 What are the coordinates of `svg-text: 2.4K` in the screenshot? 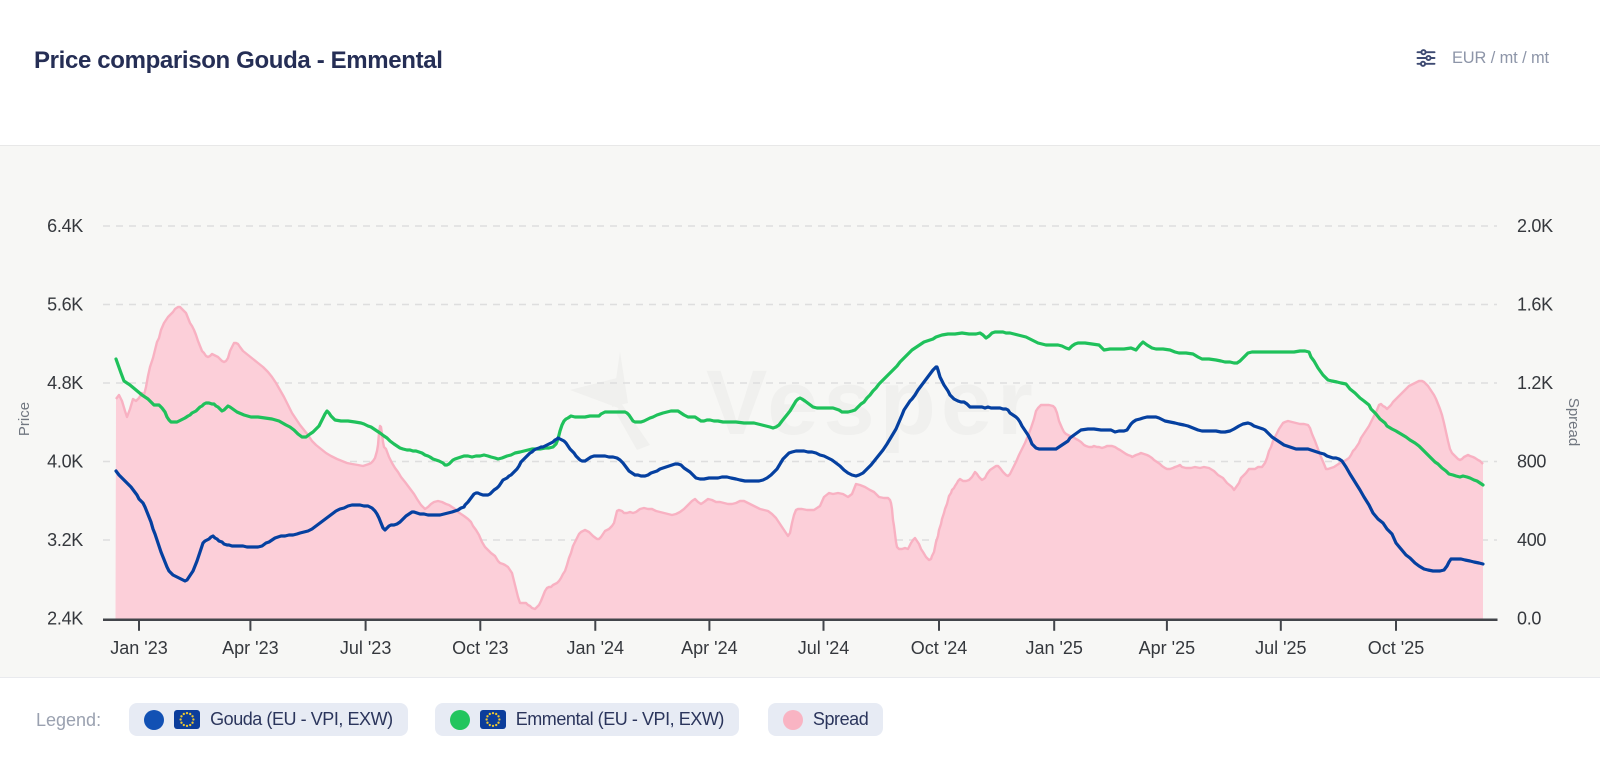 It's located at (65, 619).